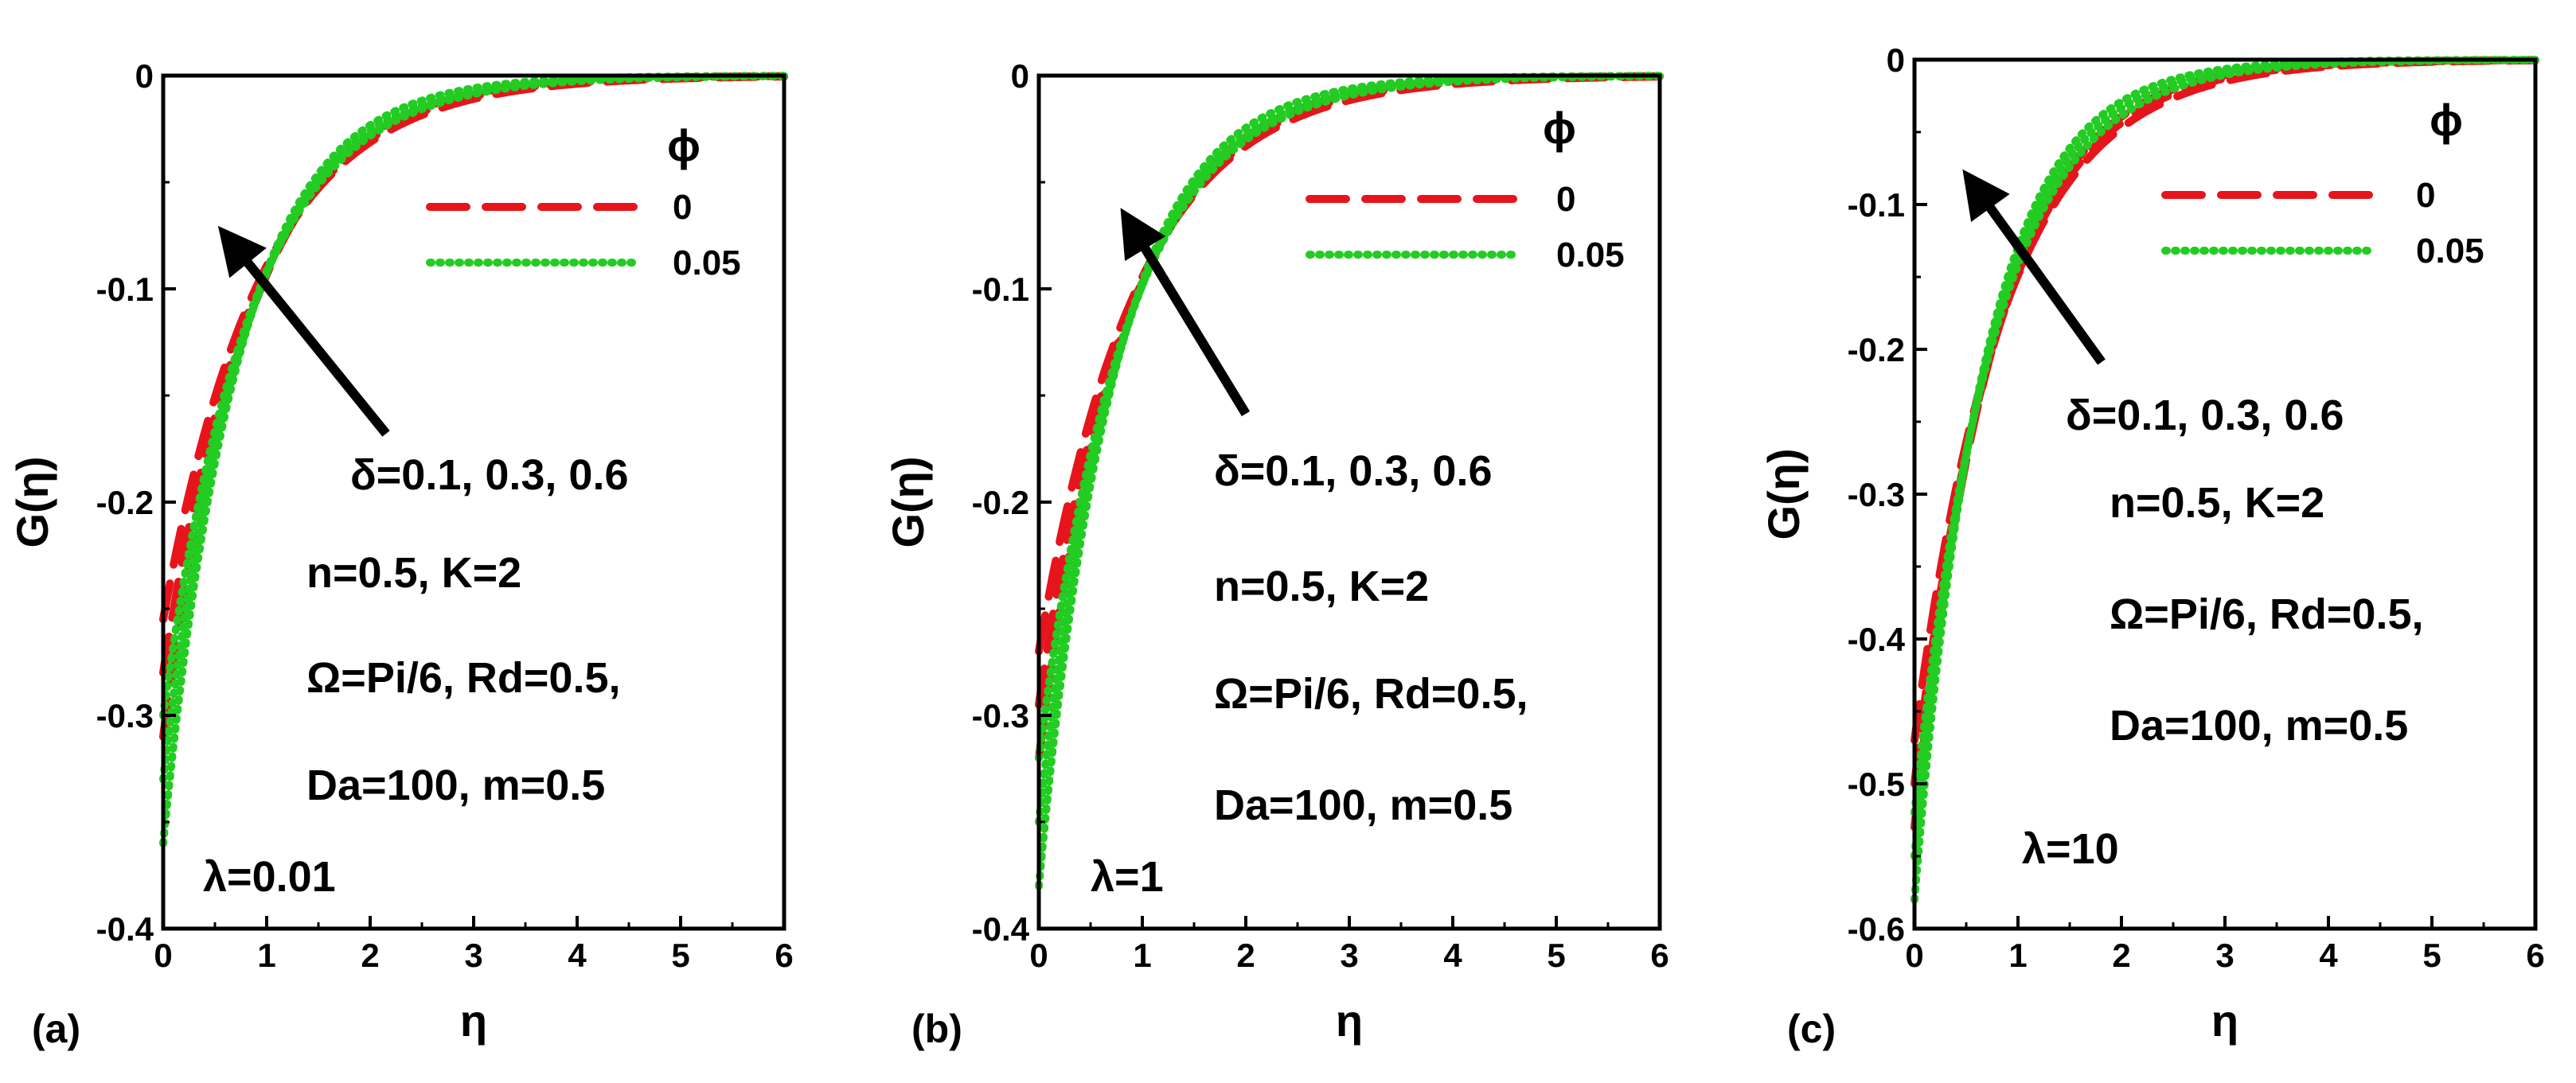 Image resolution: width=2576 pixels, height=1083 pixels. What do you see at coordinates (269, 877) in the screenshot?
I see `param-lambda: λ=0.01` at bounding box center [269, 877].